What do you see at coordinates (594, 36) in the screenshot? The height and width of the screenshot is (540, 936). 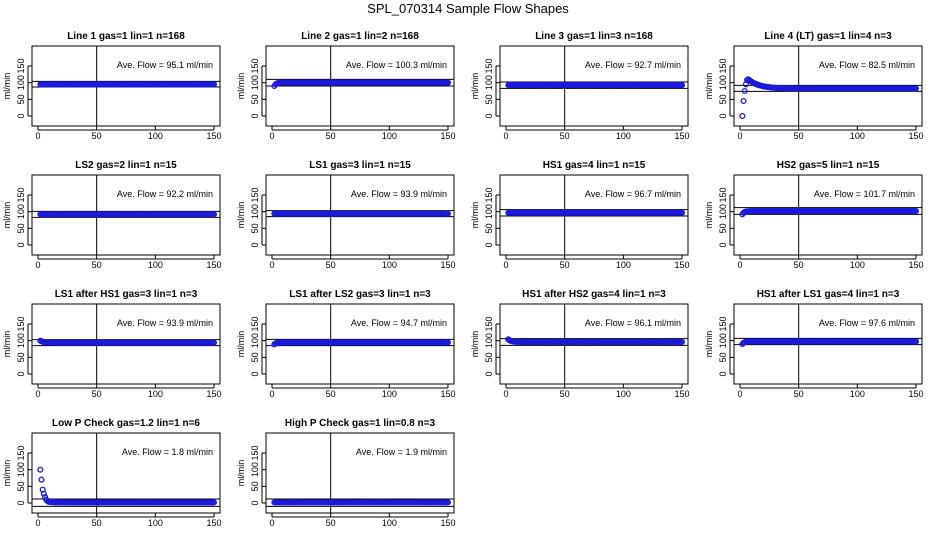 I see `subplot-title: Line 3 gas=1 lin=3 n=168` at bounding box center [594, 36].